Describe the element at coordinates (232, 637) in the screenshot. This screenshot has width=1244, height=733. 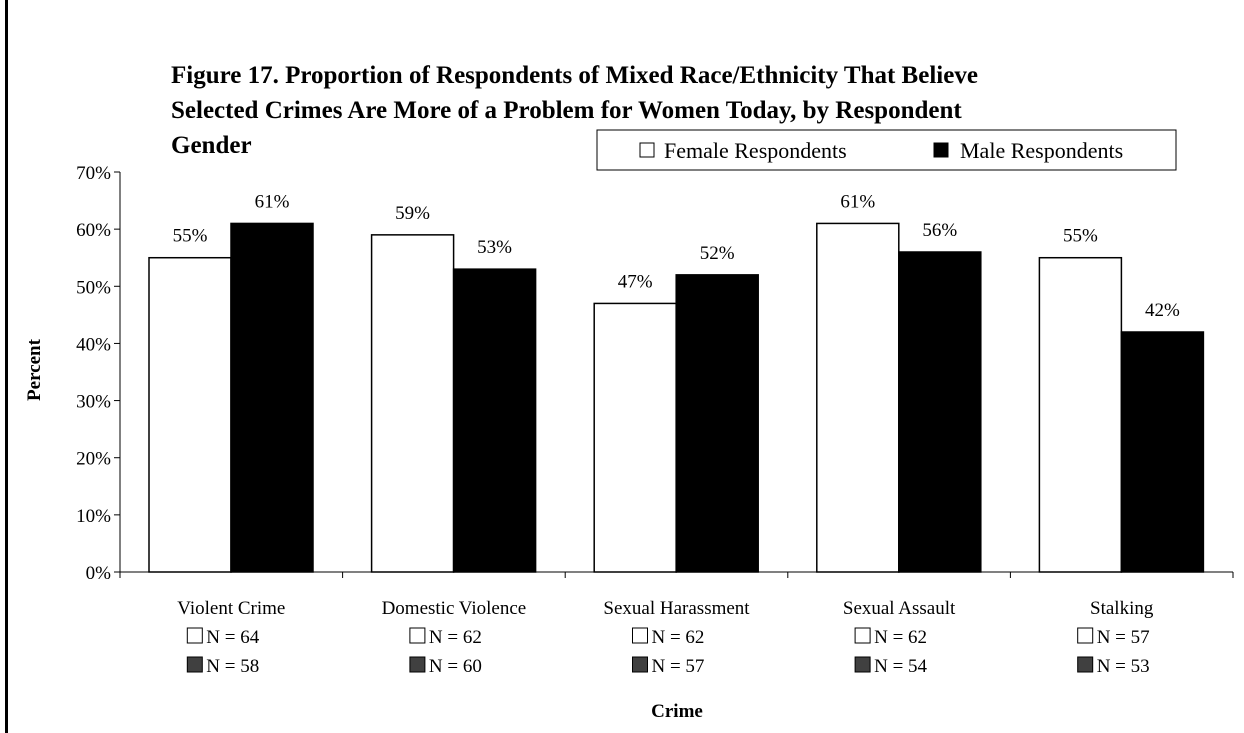
I see `n-label-female: N = 64` at that location.